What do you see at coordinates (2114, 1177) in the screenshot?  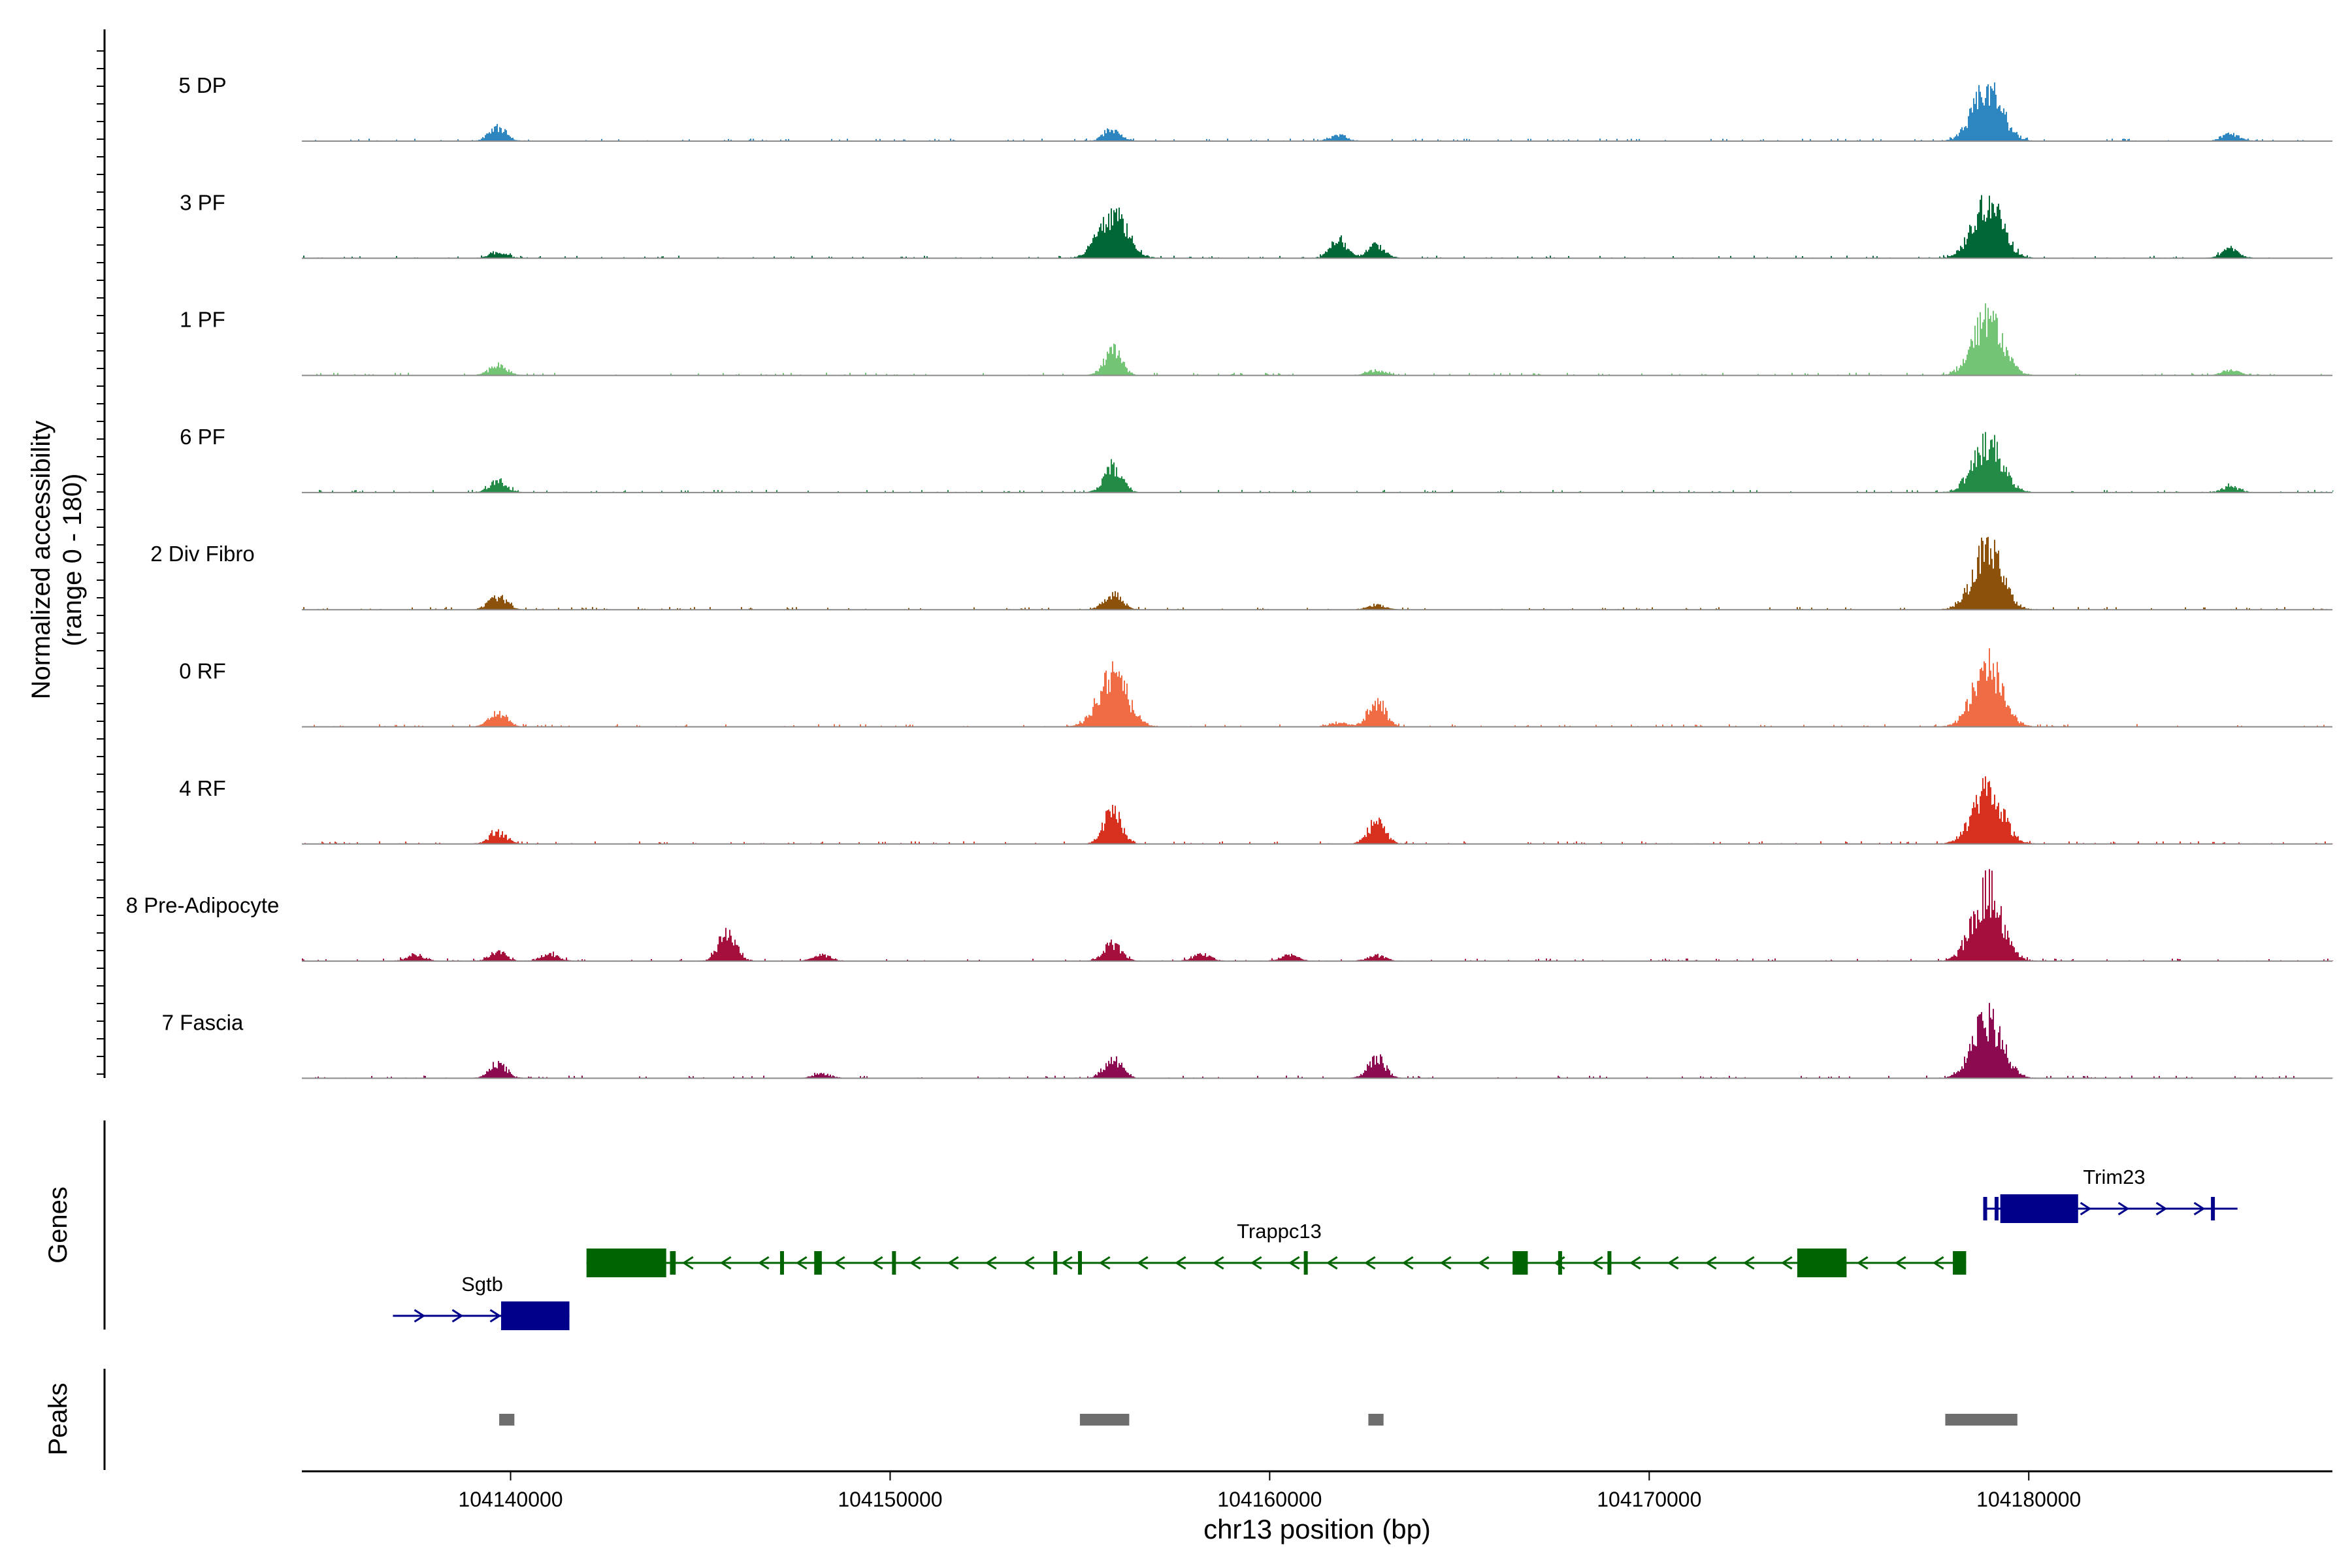 I see `gene-label: Trim23` at bounding box center [2114, 1177].